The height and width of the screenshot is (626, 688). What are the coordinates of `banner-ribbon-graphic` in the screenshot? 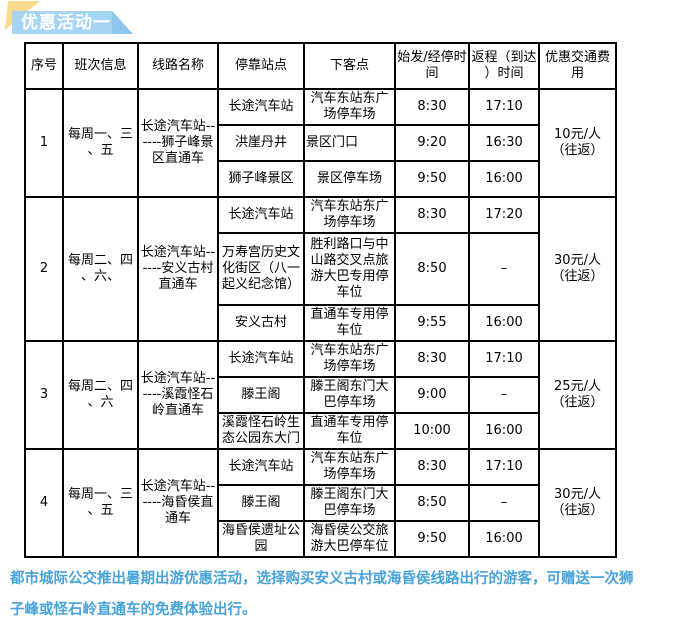 It's located at (69, 17).